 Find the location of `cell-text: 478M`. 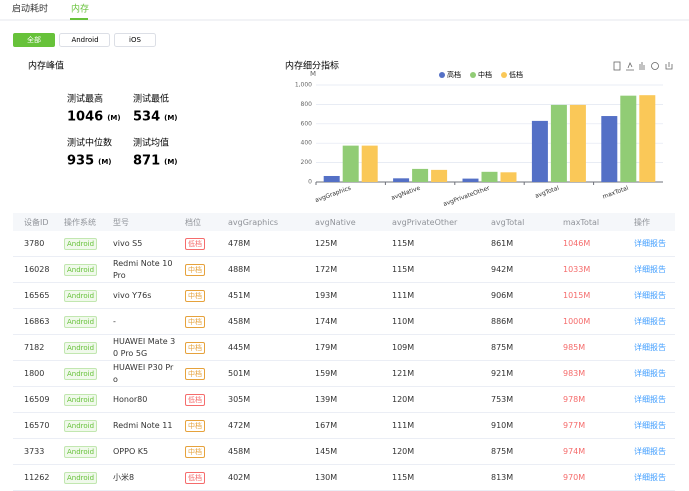

cell-text: 478M is located at coordinates (239, 243).